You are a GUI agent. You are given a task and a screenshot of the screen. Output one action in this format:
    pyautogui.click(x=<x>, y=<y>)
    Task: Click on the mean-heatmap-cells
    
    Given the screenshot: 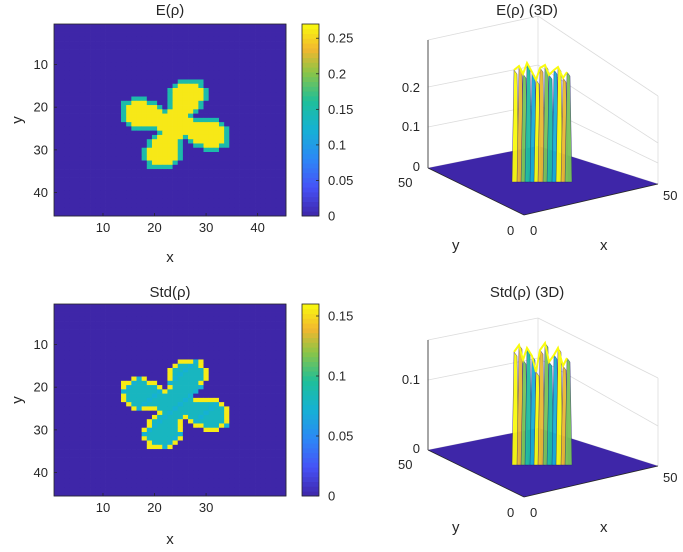 What is the action you would take?
    pyautogui.click(x=170, y=120)
    